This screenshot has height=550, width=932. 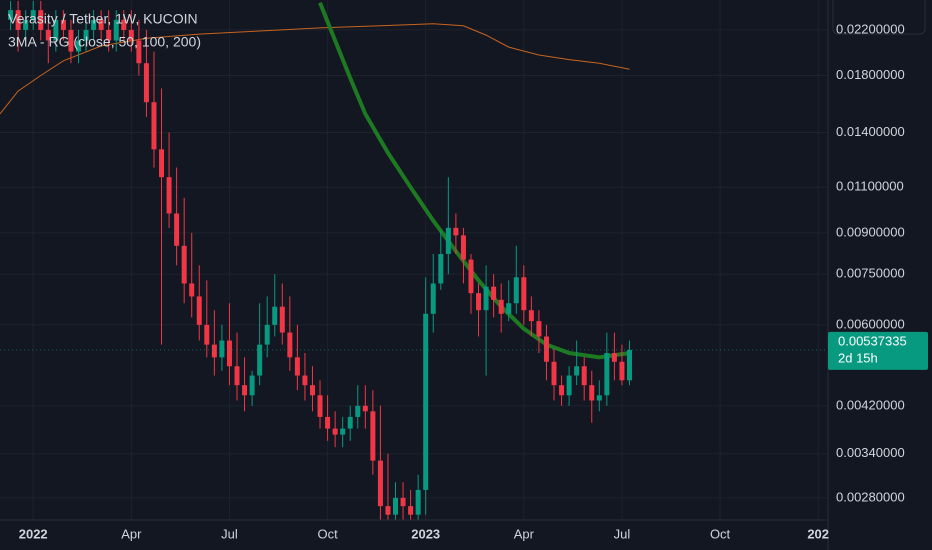 I want to click on y-tick-label: 0.00280000, so click(x=870, y=496).